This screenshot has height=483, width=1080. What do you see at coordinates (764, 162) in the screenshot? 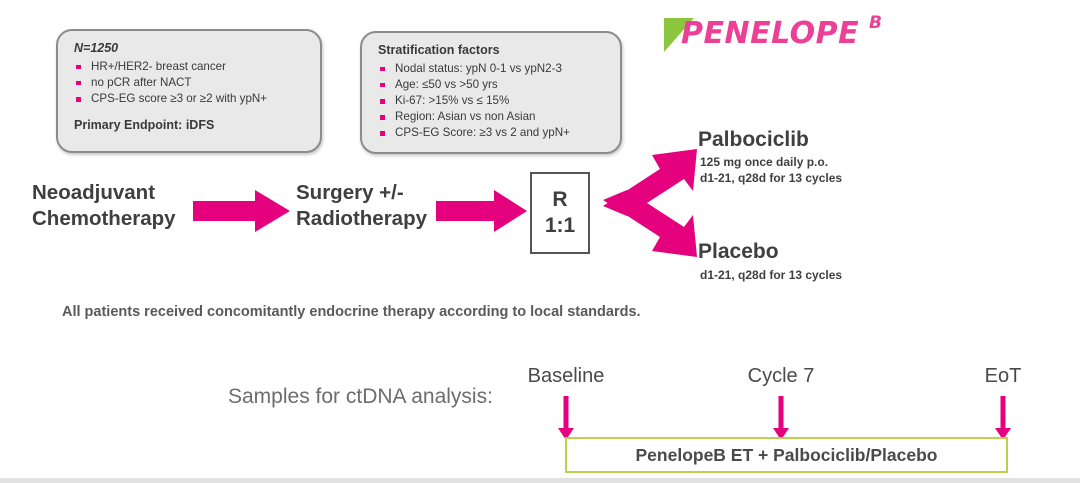
I see `arm-detail-line1: 125 mg once daily p.o.` at bounding box center [764, 162].